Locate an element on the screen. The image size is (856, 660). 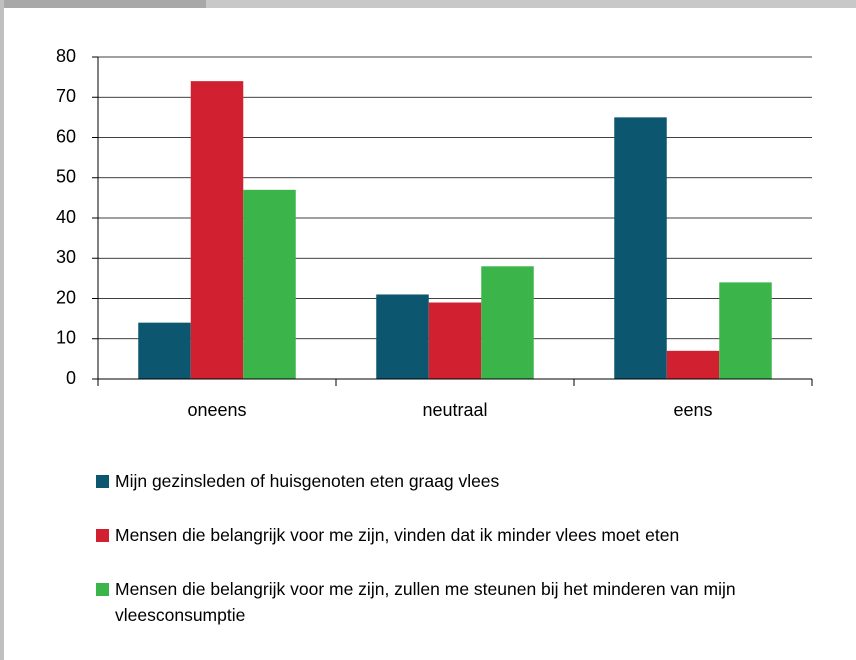
frame-left is located at coordinates (2, 330).